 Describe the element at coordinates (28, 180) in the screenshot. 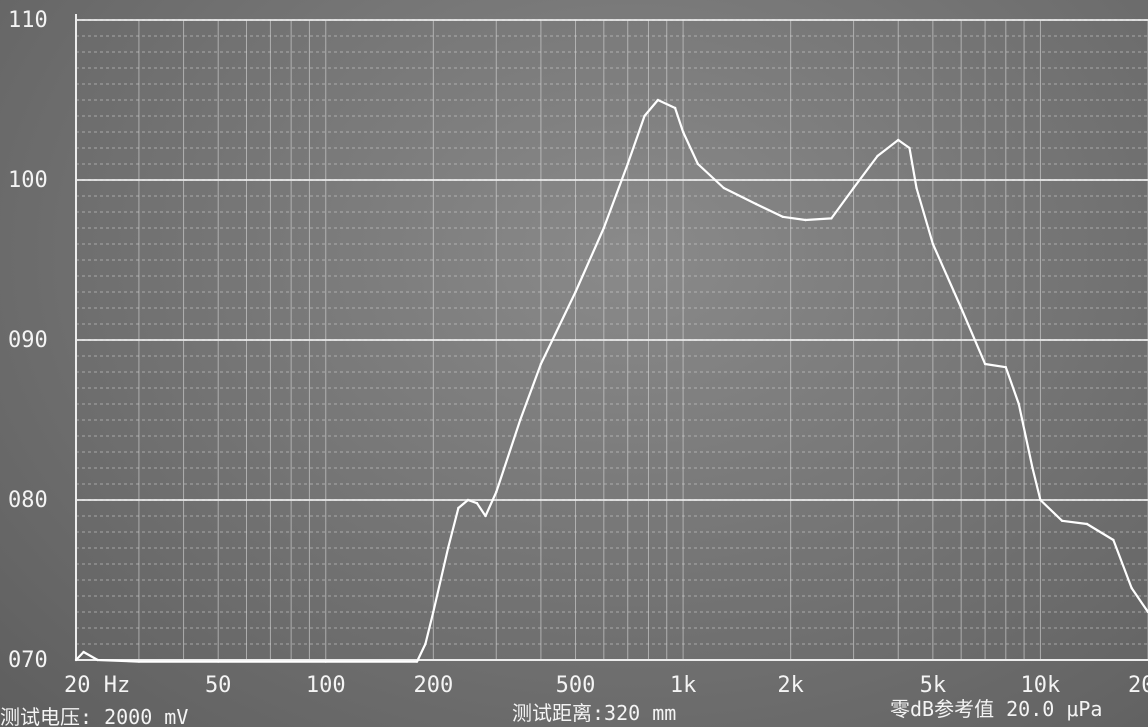

I see `y-tick-label: 100` at that location.